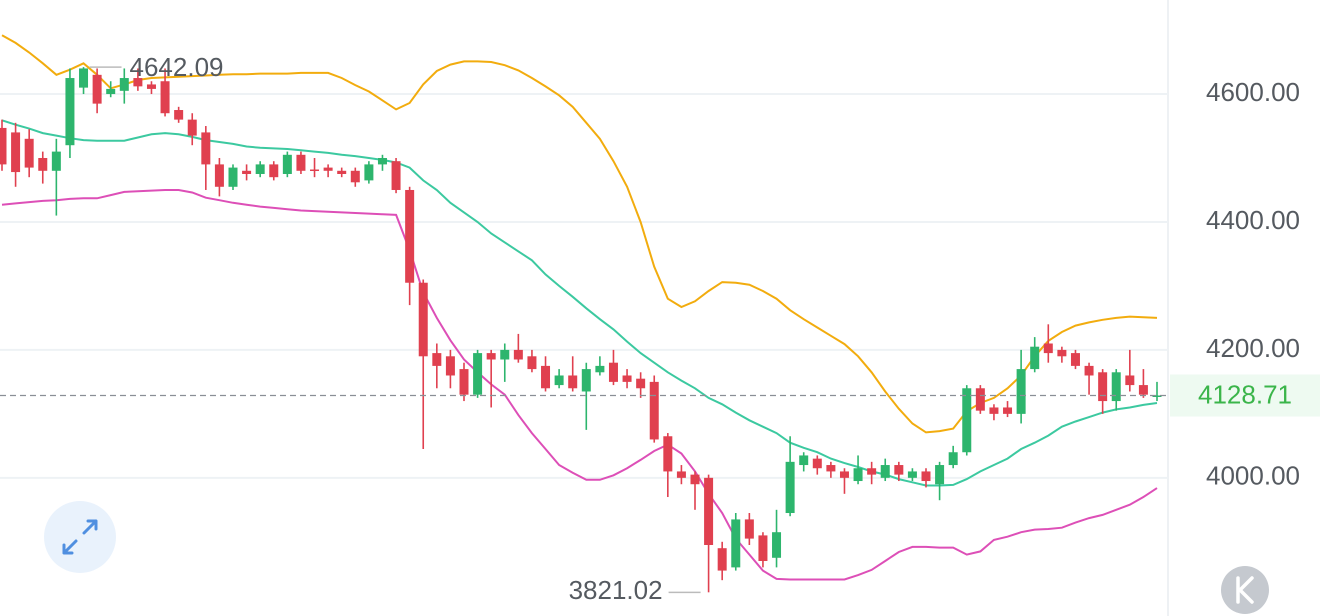  I want to click on expand-circle, so click(80, 537).